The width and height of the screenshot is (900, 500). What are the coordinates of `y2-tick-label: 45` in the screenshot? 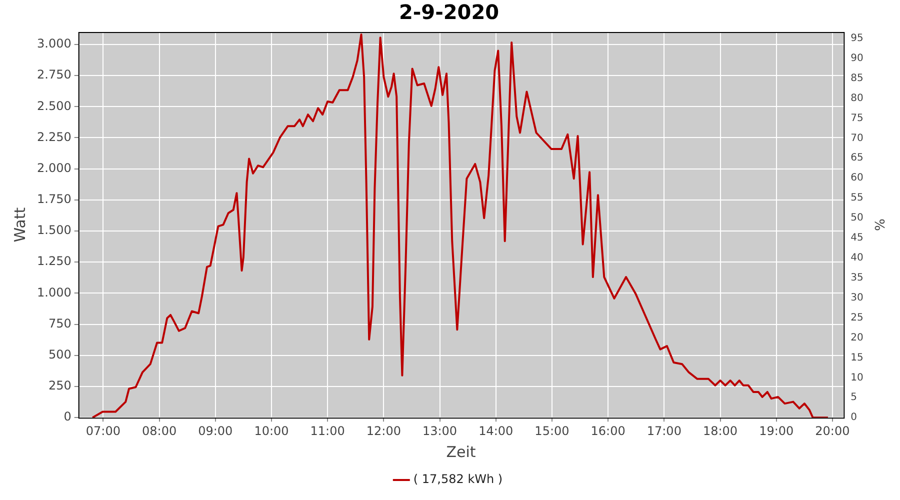 It's located at (857, 238).